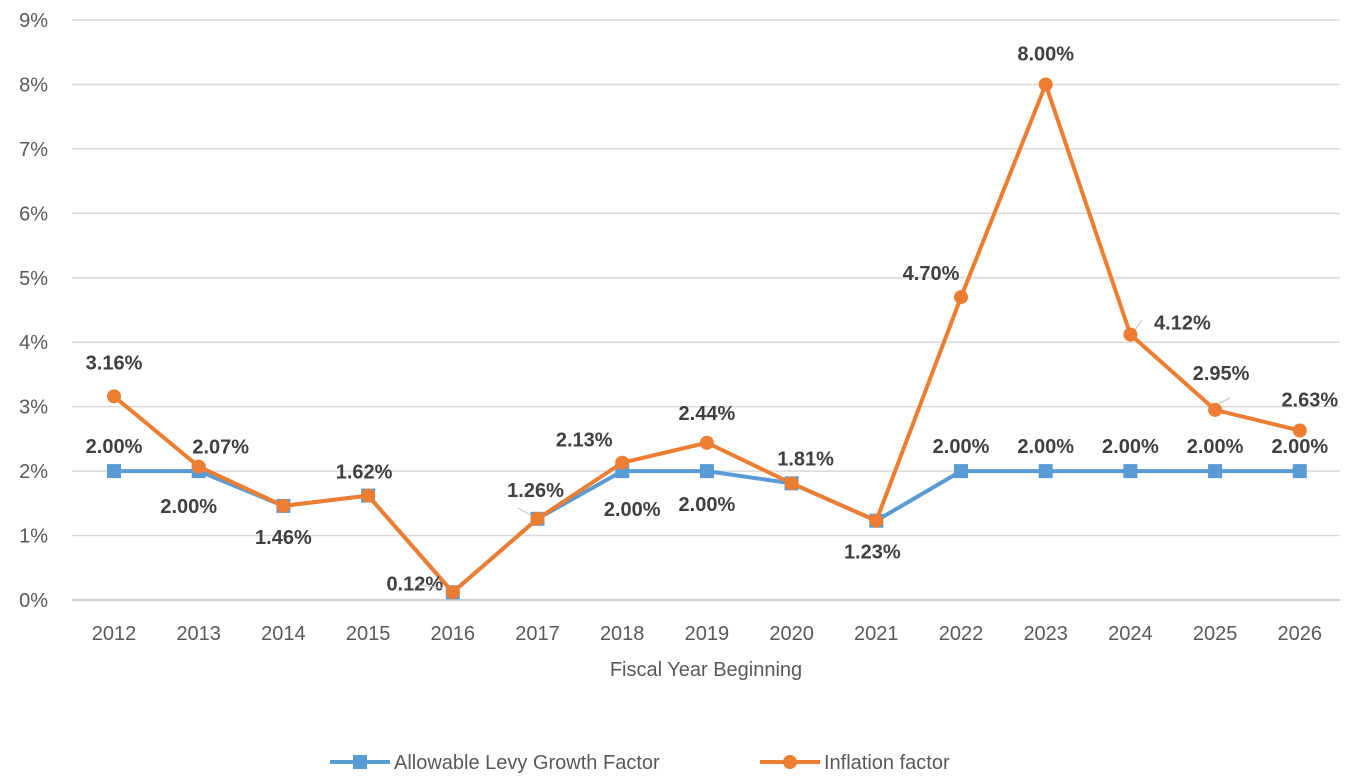 This screenshot has width=1348, height=777. Describe the element at coordinates (707, 414) in the screenshot. I see `data-label: 2.44%` at that location.